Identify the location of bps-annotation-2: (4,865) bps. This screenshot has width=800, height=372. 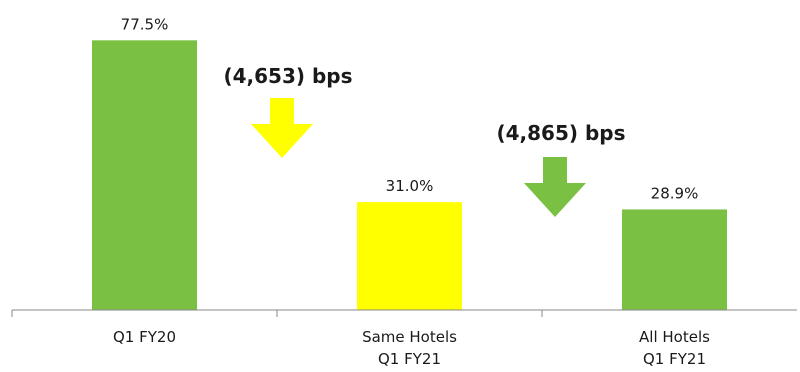
(560, 133).